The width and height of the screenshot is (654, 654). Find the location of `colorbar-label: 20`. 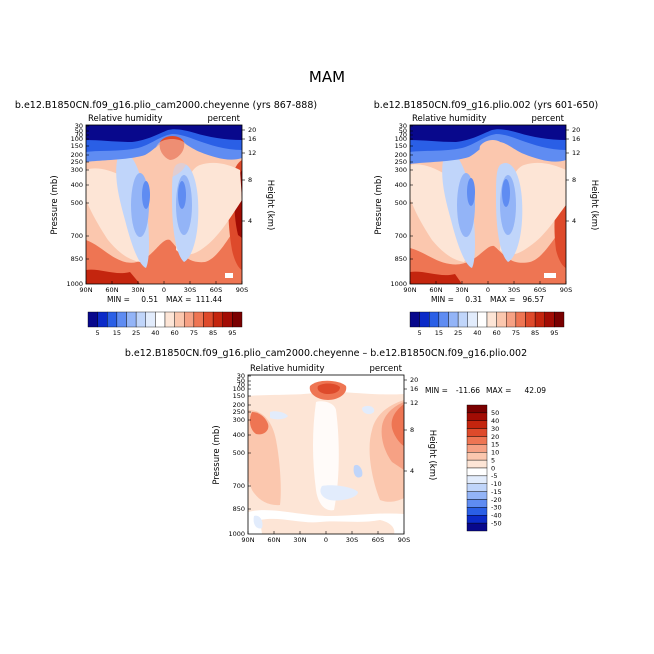

colorbar-label: 20 is located at coordinates (495, 437).